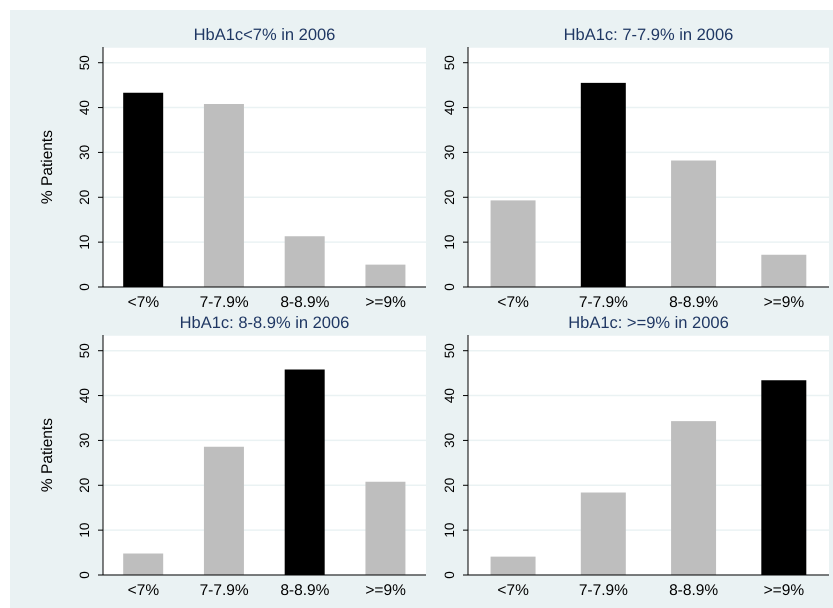  I want to click on chart-title: HbA1c<7% in 2006, so click(265, 35).